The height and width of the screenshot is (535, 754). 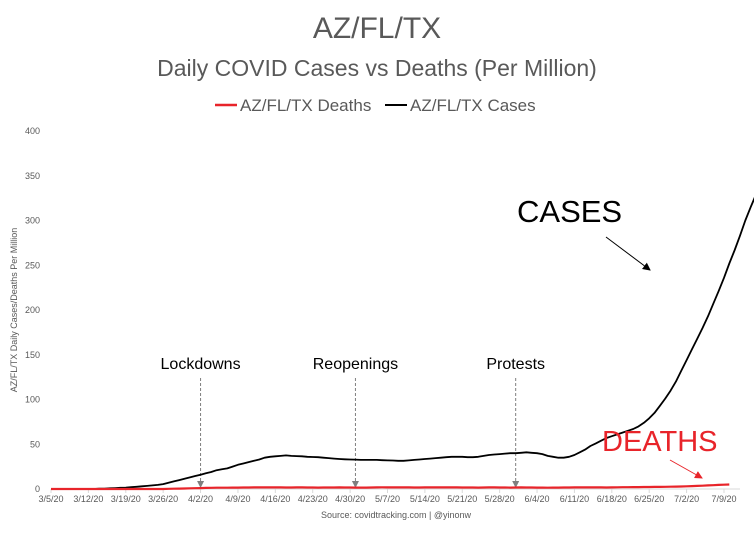 What do you see at coordinates (377, 28) in the screenshot?
I see `chart-title: AZ/FL/TX` at bounding box center [377, 28].